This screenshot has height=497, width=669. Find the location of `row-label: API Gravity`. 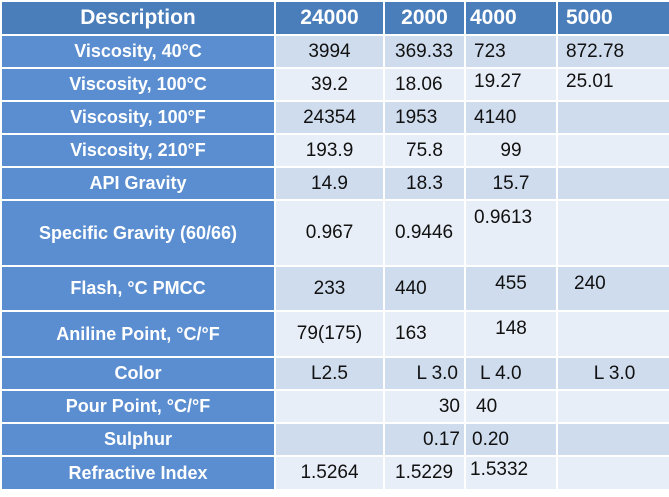

row-label: API Gravity is located at coordinates (138, 183).